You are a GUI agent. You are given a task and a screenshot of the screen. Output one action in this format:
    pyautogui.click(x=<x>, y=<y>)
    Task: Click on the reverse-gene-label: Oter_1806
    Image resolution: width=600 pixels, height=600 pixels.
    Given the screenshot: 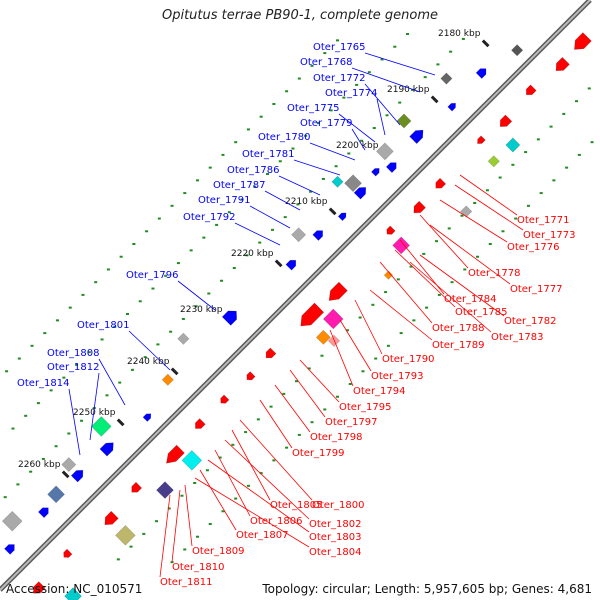 What is the action you would take?
    pyautogui.click(x=276, y=521)
    